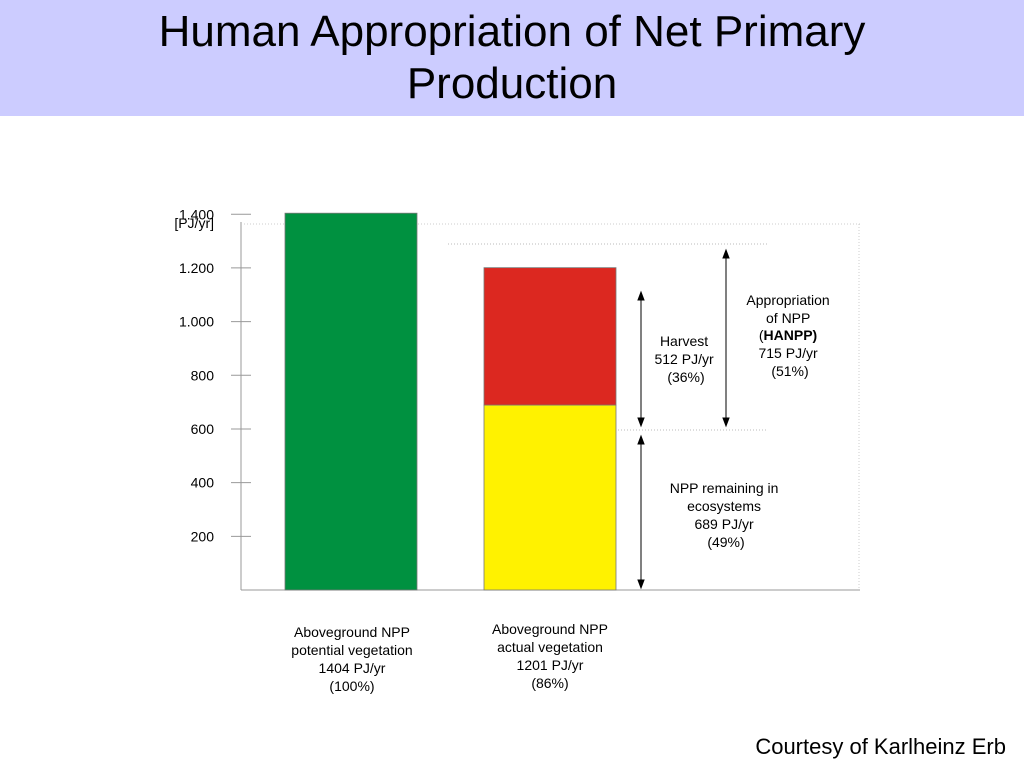  I want to click on harvest-arrow-head-bottom, so click(641, 422).